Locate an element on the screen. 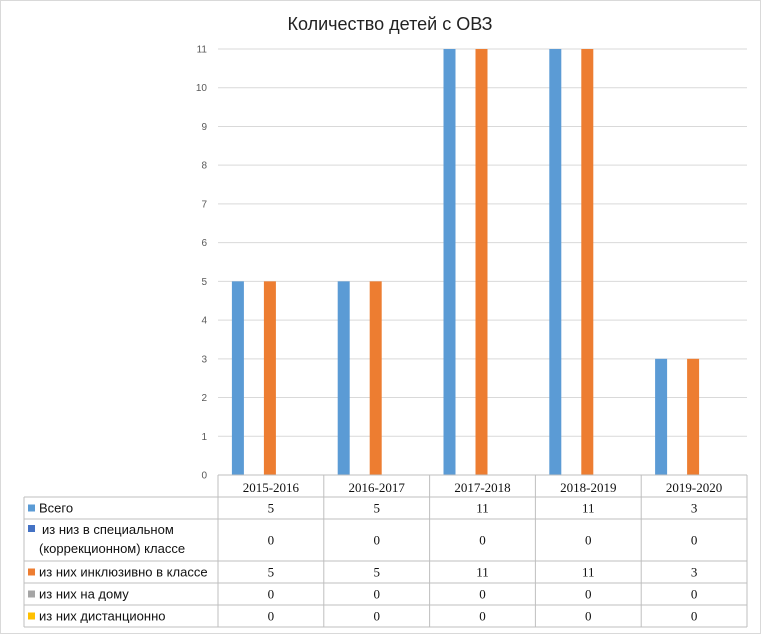 This screenshot has height=634, width=761. y-tick-label: 1 is located at coordinates (204, 437).